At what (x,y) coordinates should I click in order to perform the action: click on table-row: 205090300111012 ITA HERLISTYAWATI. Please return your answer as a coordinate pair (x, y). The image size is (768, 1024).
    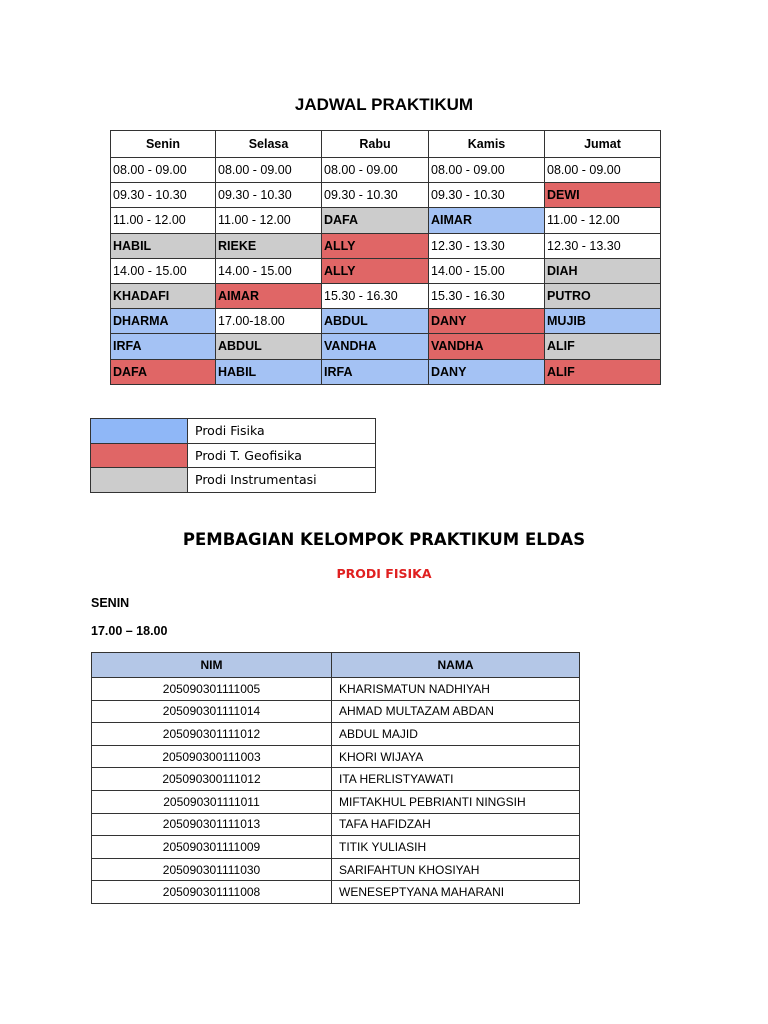
    Looking at the image, I should click on (335, 779).